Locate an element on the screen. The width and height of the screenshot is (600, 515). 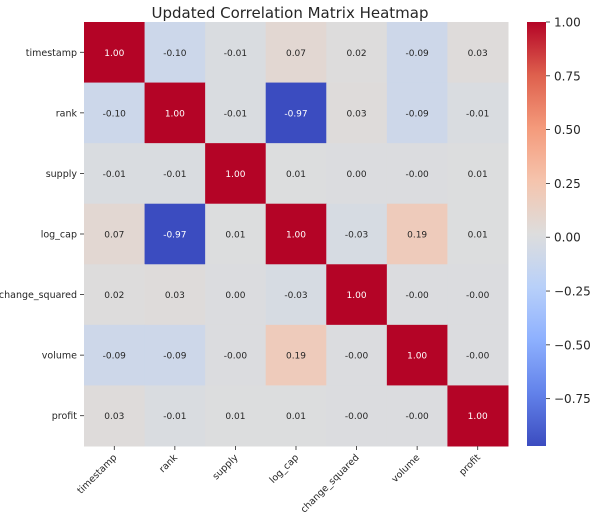
heatmap-cell-supply-volume is located at coordinates (417, 174).